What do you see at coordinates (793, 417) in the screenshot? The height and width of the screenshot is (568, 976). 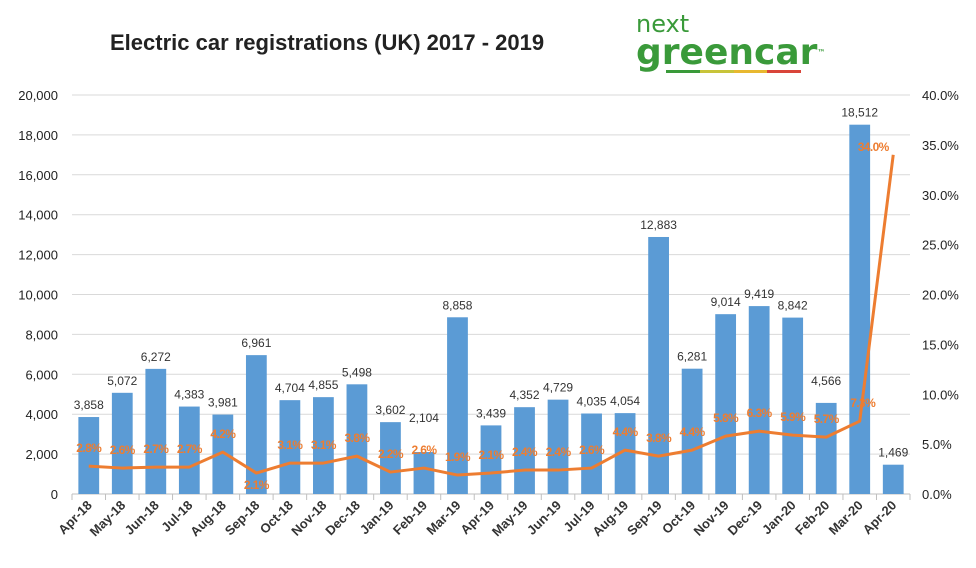 I see `line-data-label: 5.9%` at bounding box center [793, 417].